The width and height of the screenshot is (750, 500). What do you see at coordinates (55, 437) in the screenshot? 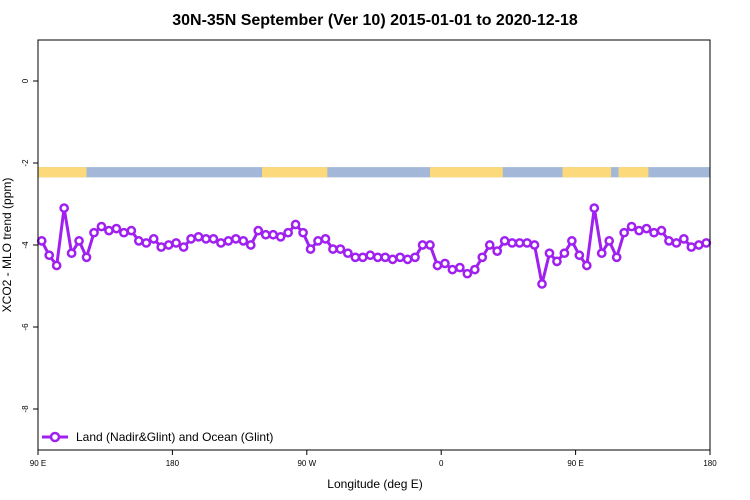
I see `legend-marker` at bounding box center [55, 437].